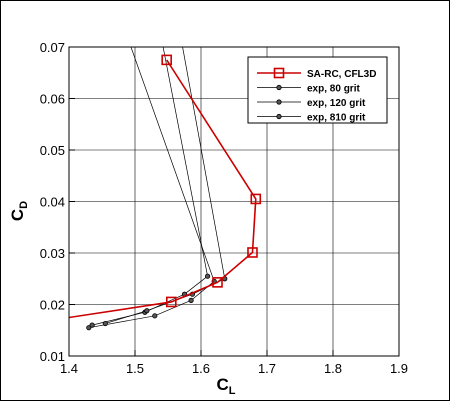 This screenshot has width=450, height=401. I want to click on x-tick-label: 1.9, so click(399, 368).